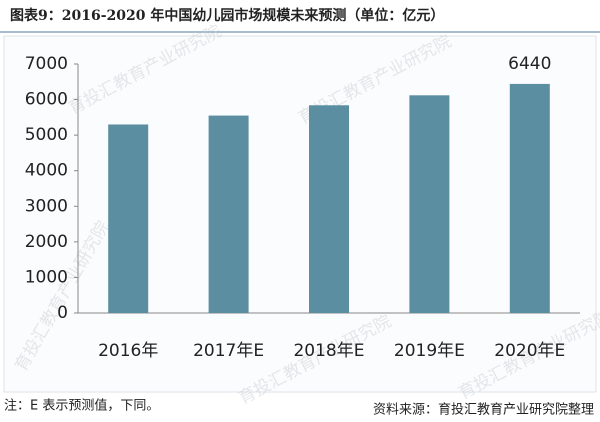 This screenshot has height=422, width=600. Describe the element at coordinates (46, 64) in the screenshot. I see `y-tick-label: 7000` at that location.